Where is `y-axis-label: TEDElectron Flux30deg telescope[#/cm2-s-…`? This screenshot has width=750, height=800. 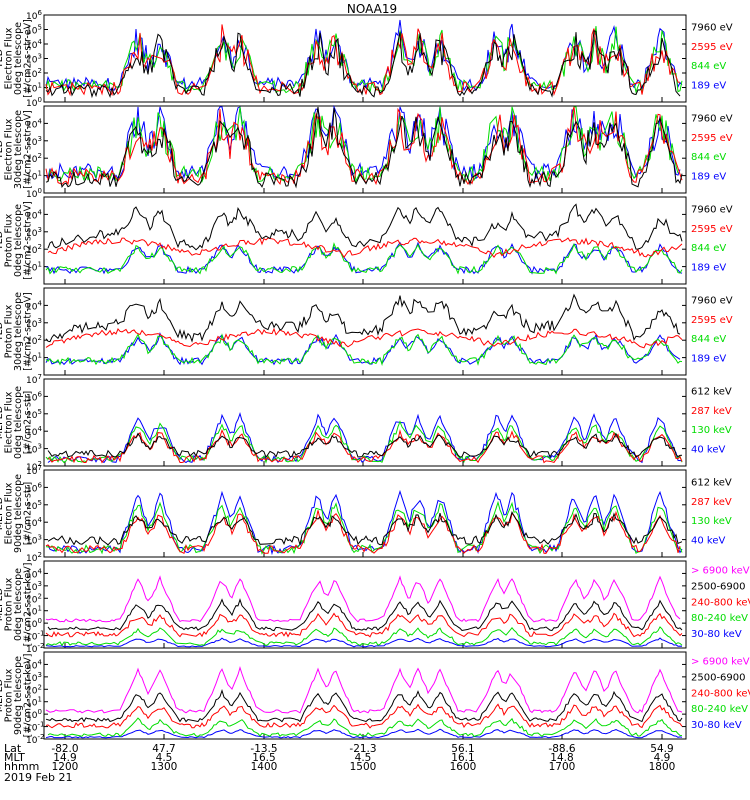
y-axis-label: TEDElectron Flux30deg telescope[#/cm2-s-… is located at coordinates (17, 149).